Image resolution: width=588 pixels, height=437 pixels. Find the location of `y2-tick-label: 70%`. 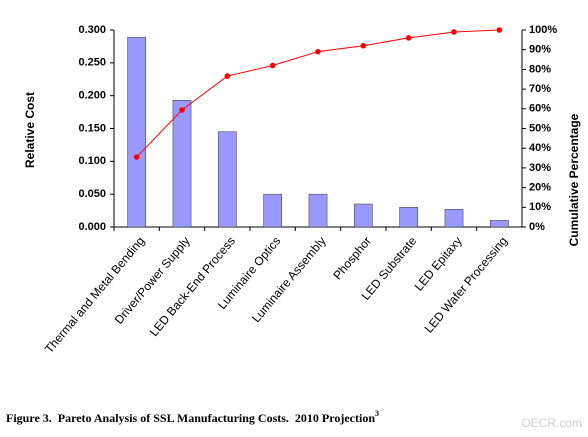

y2-tick-label: 70% is located at coordinates (540, 89).